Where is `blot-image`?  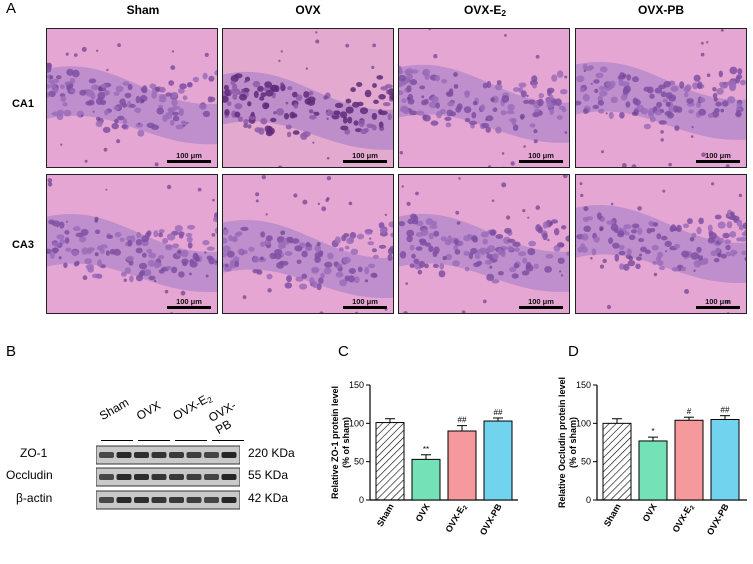 blot-image is located at coordinates (168, 477).